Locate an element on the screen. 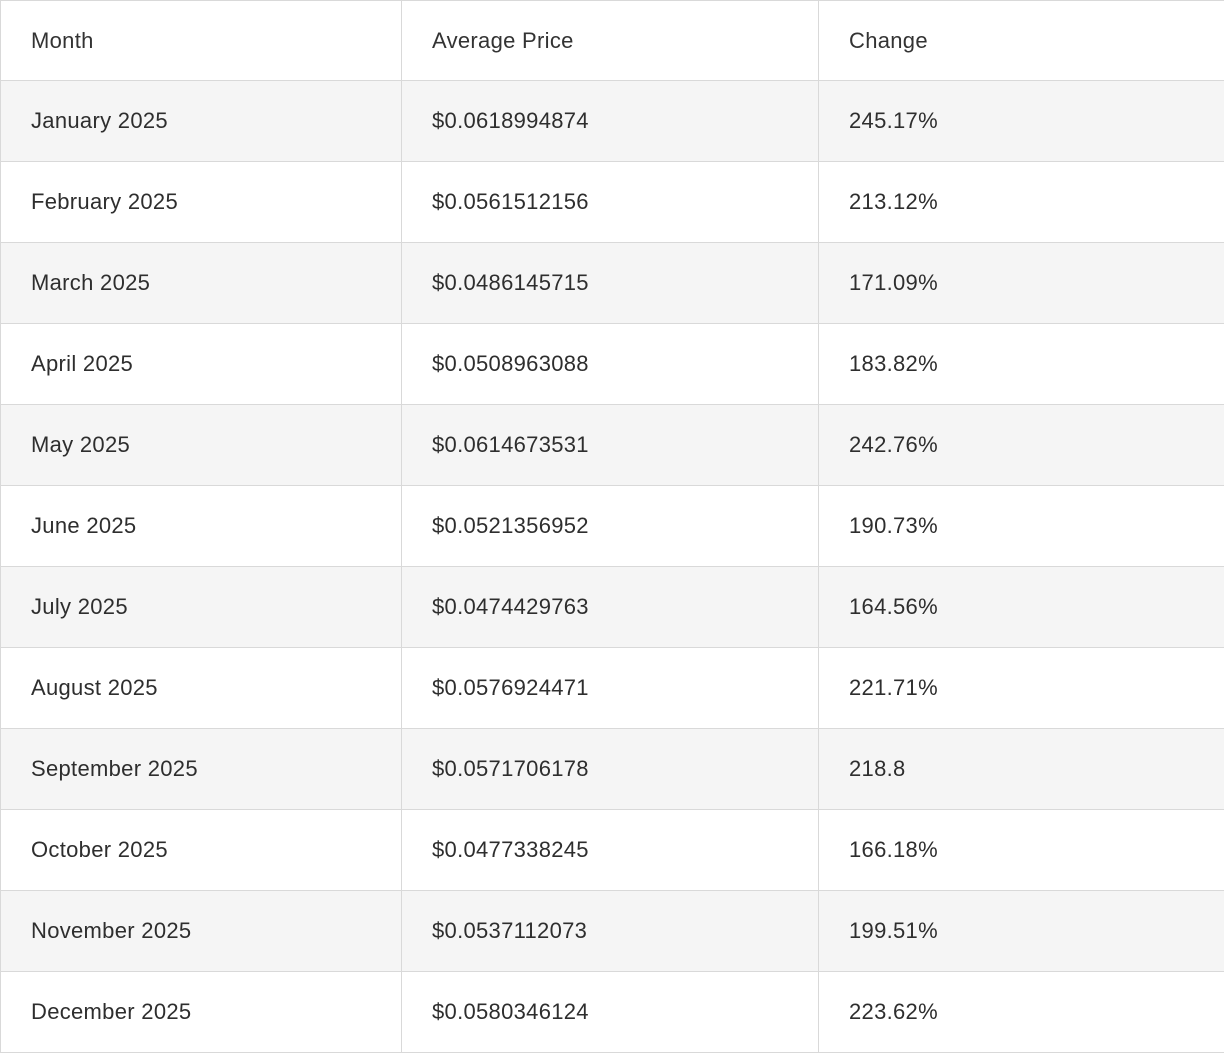  price-cell: $0.0521356952 is located at coordinates (610, 526).